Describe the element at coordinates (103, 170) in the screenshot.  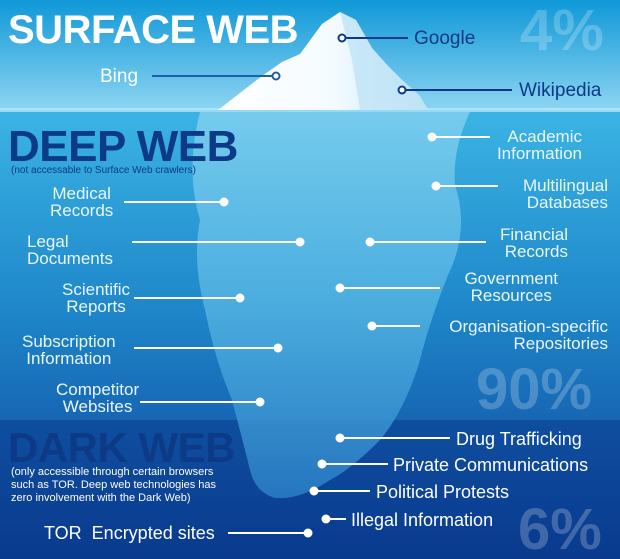
I see `deep-web-subtitle: (not accessable to Surface Web crawlers)` at that location.